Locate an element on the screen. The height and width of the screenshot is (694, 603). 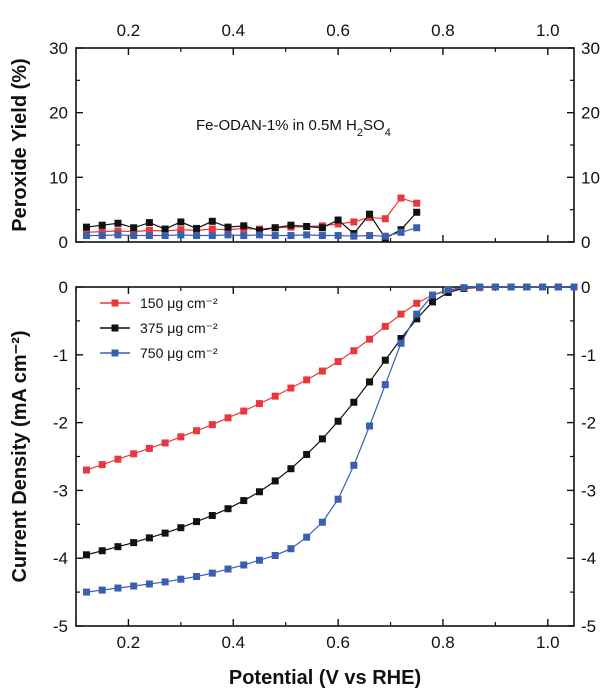
top-series-group is located at coordinates (251, 218).